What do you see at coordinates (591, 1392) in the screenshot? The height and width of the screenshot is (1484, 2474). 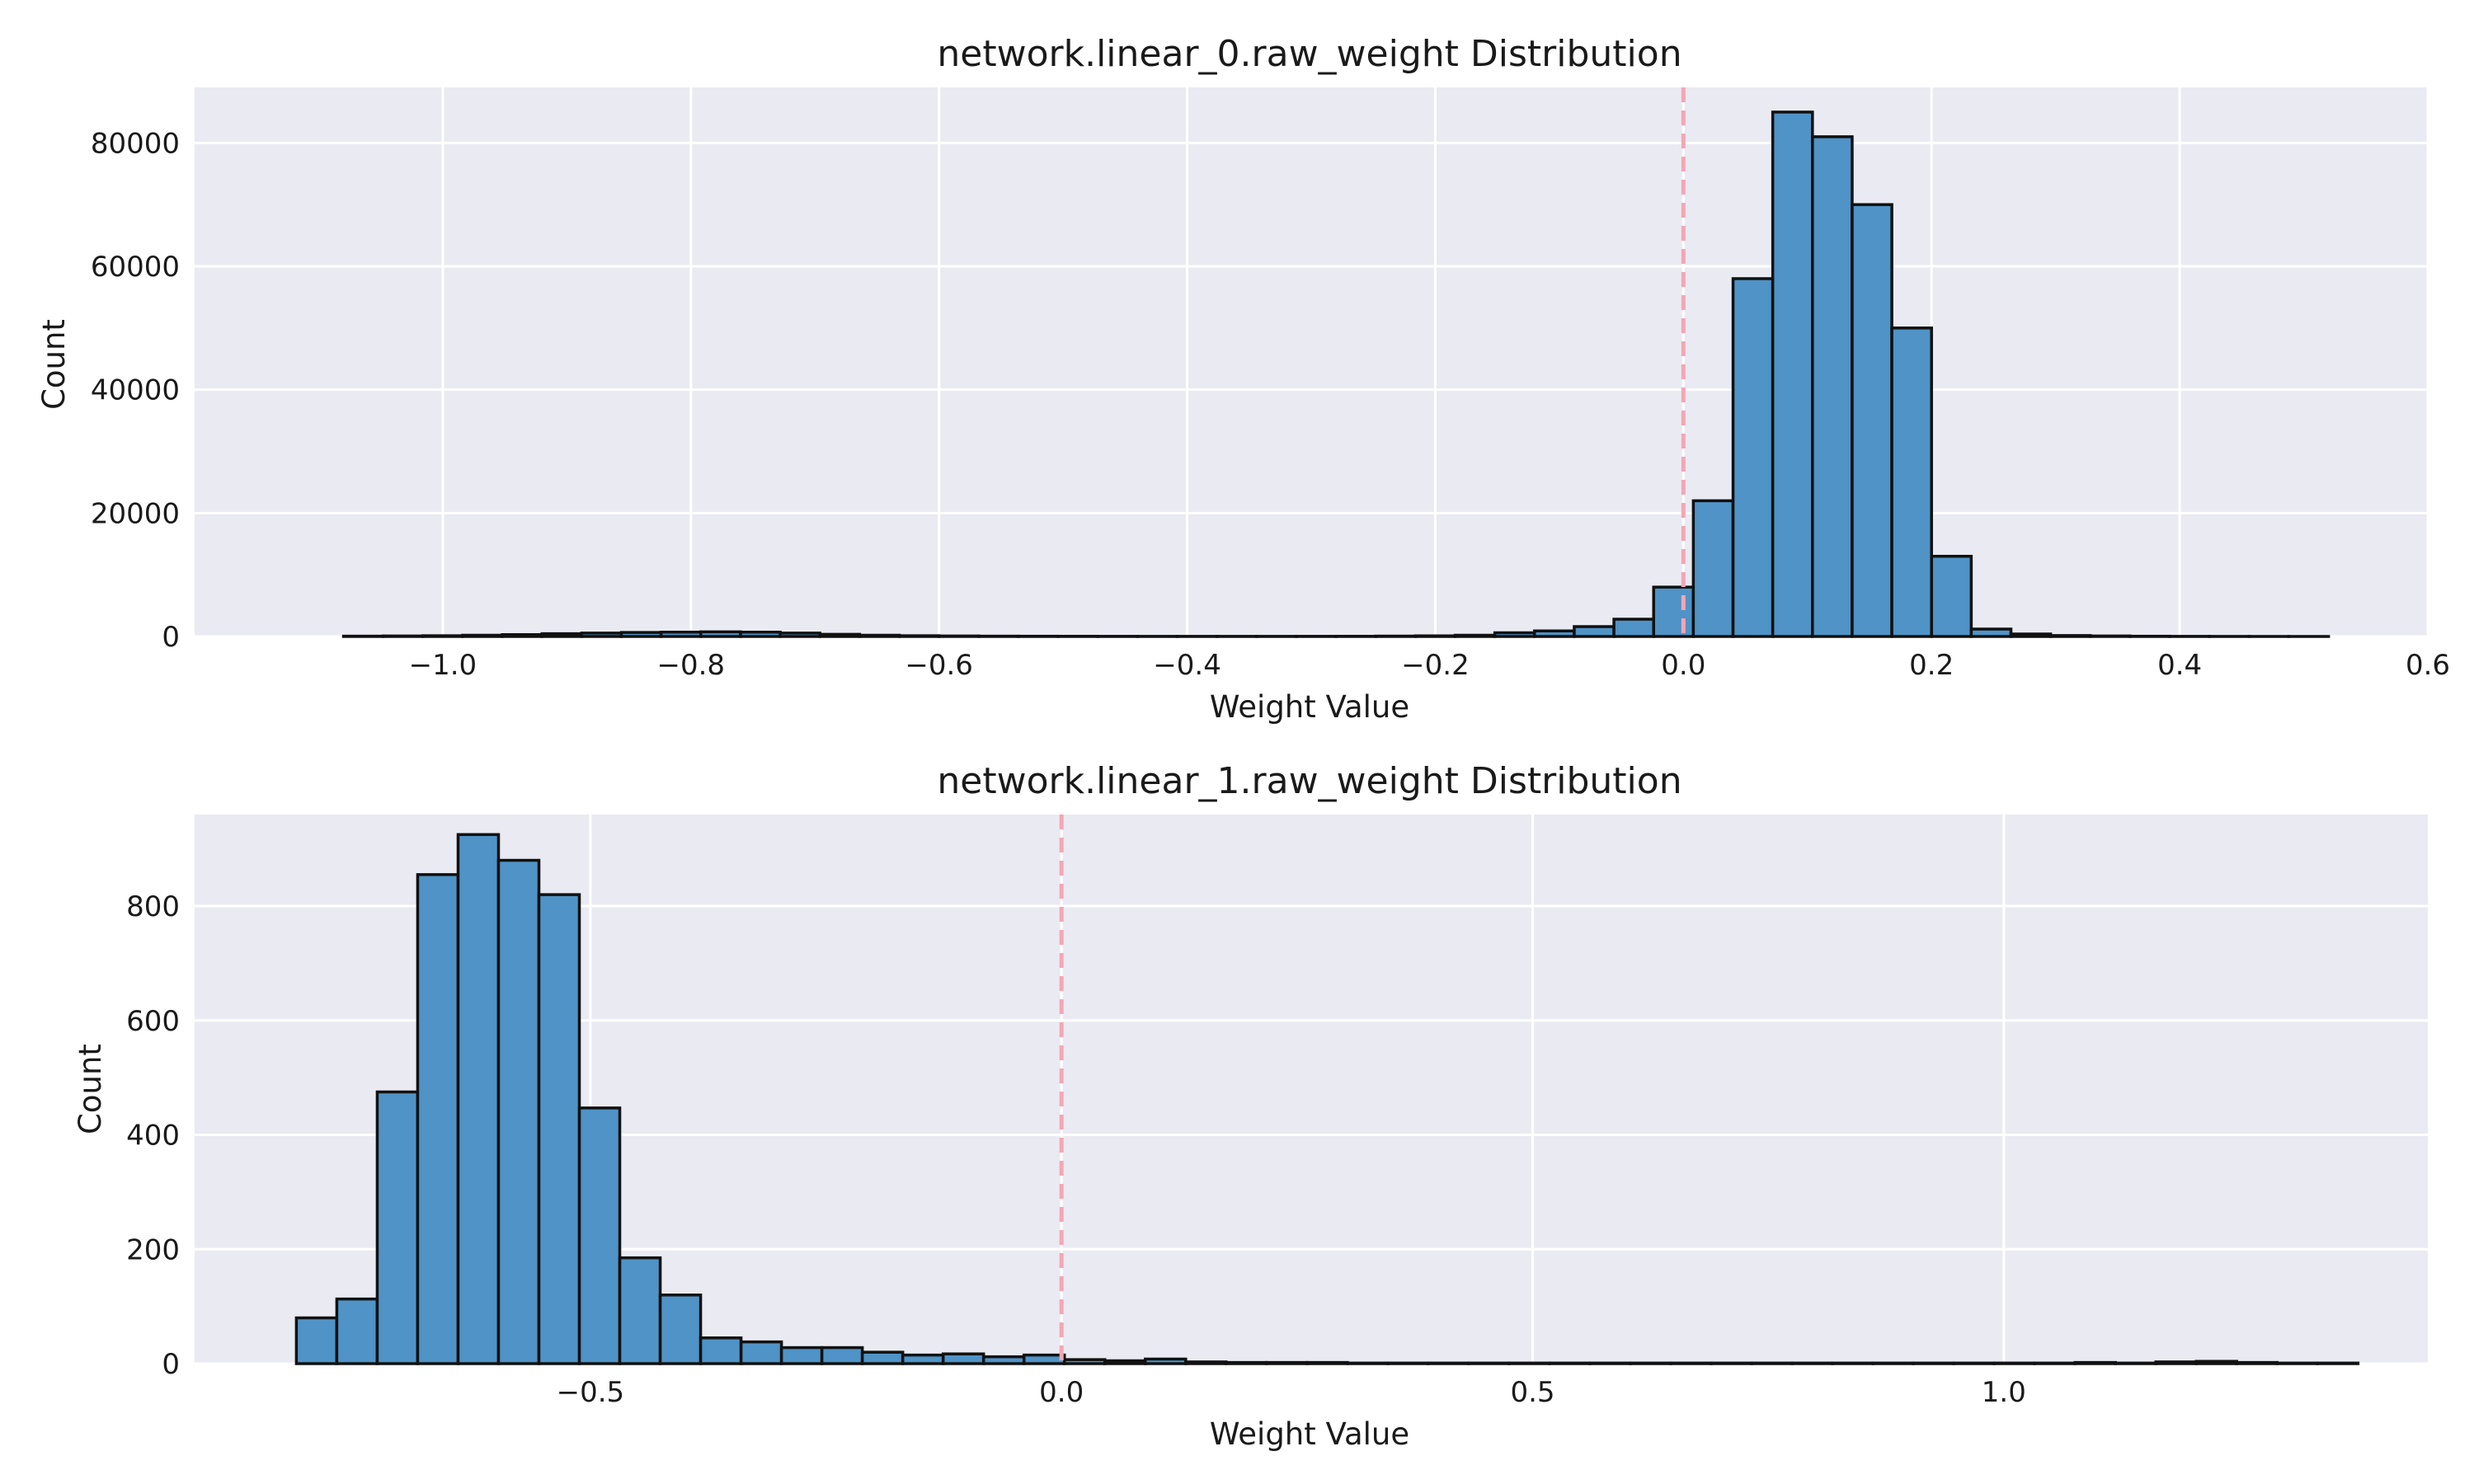 I see `x-tick-label: −0.5` at bounding box center [591, 1392].